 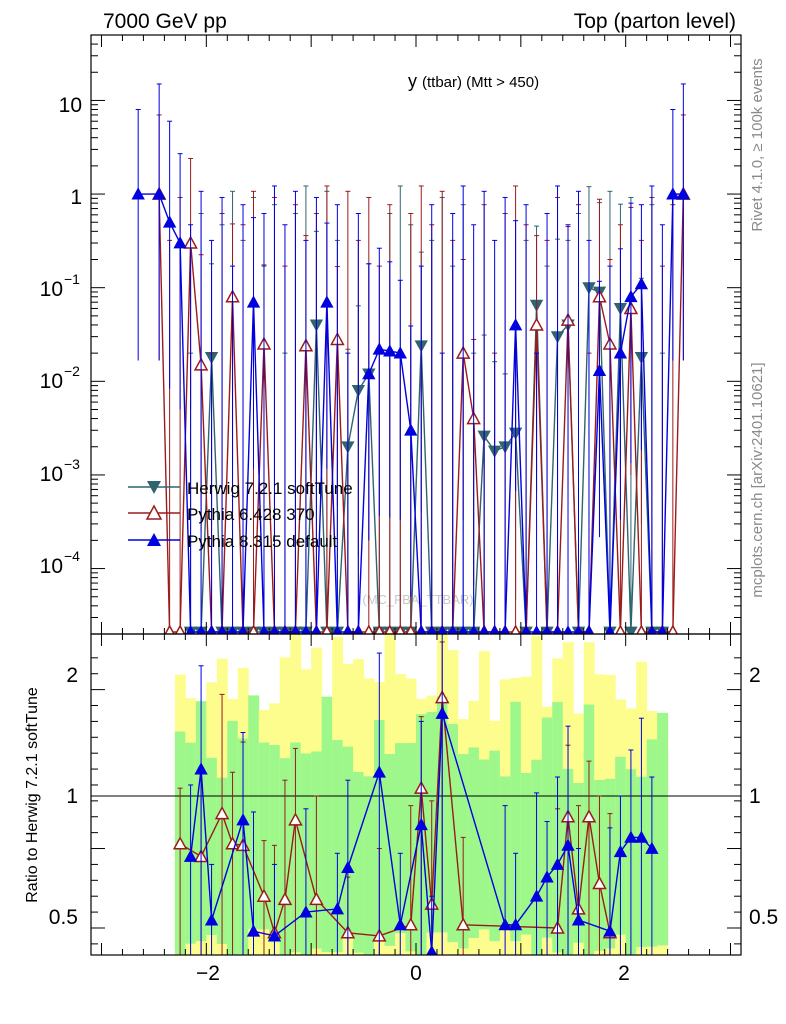 What do you see at coordinates (270, 488) in the screenshot?
I see `legend-label: Herwig 7.2.1 softTune` at bounding box center [270, 488].